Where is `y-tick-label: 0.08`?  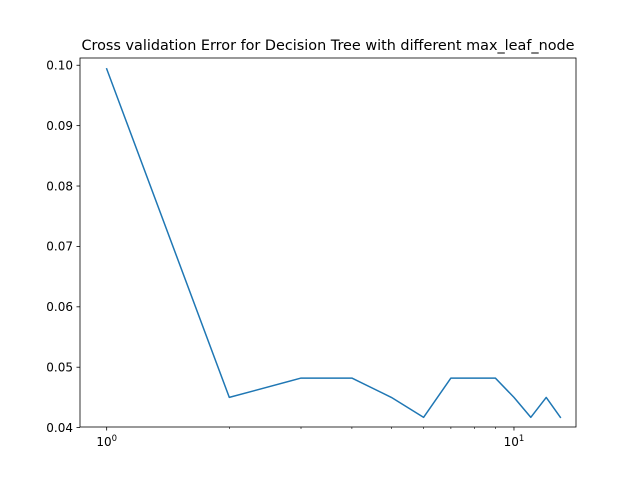 y-tick-label: 0.08 is located at coordinates (59, 186).